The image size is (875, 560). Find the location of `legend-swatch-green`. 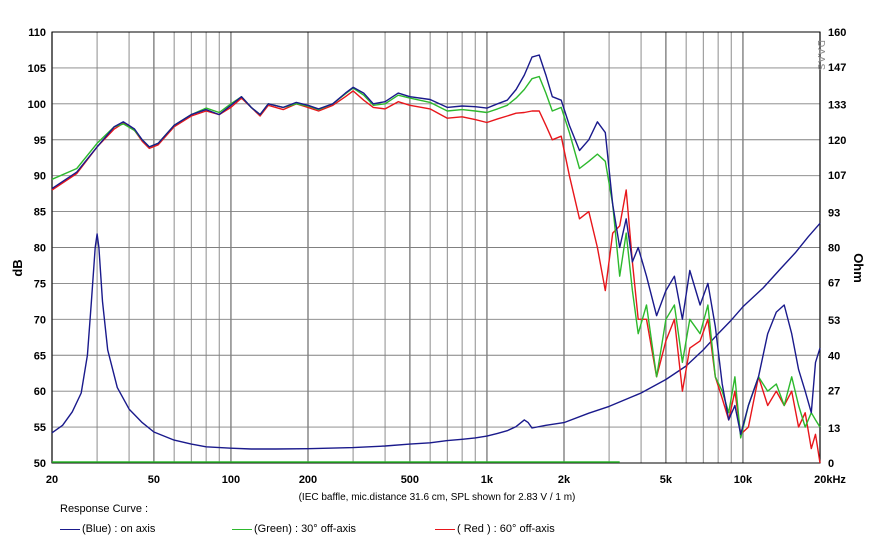

legend-swatch-green is located at coordinates (242, 529).